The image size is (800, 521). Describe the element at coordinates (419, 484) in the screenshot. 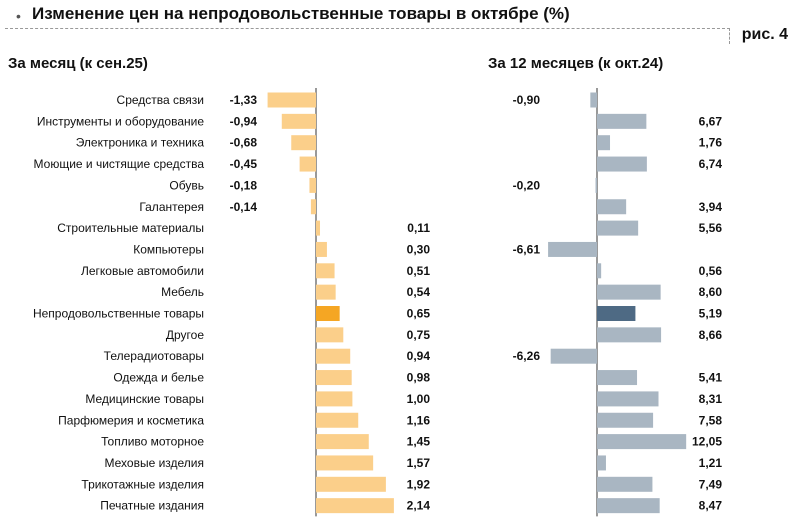

I see `month-value-label-18: 1,92` at that location.